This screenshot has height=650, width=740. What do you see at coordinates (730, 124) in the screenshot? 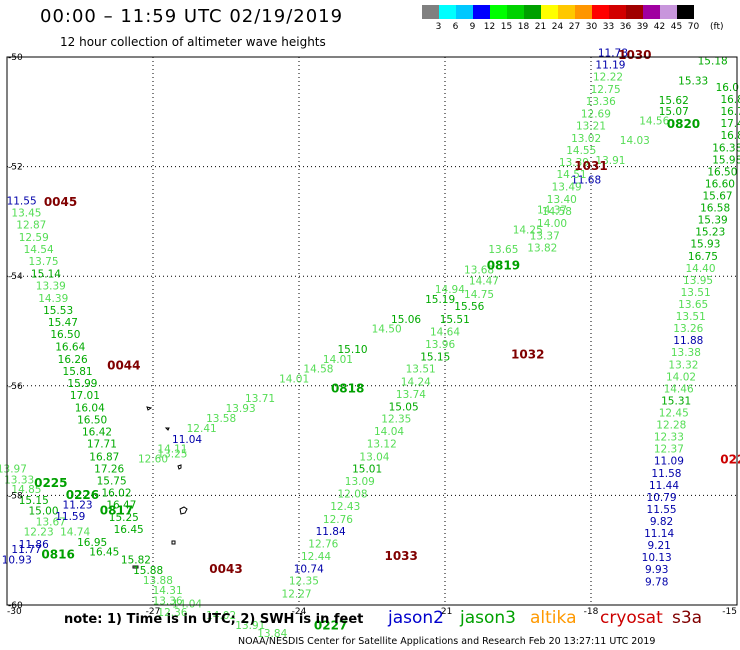
I see `wave-height-point: 17.4` at bounding box center [730, 124].